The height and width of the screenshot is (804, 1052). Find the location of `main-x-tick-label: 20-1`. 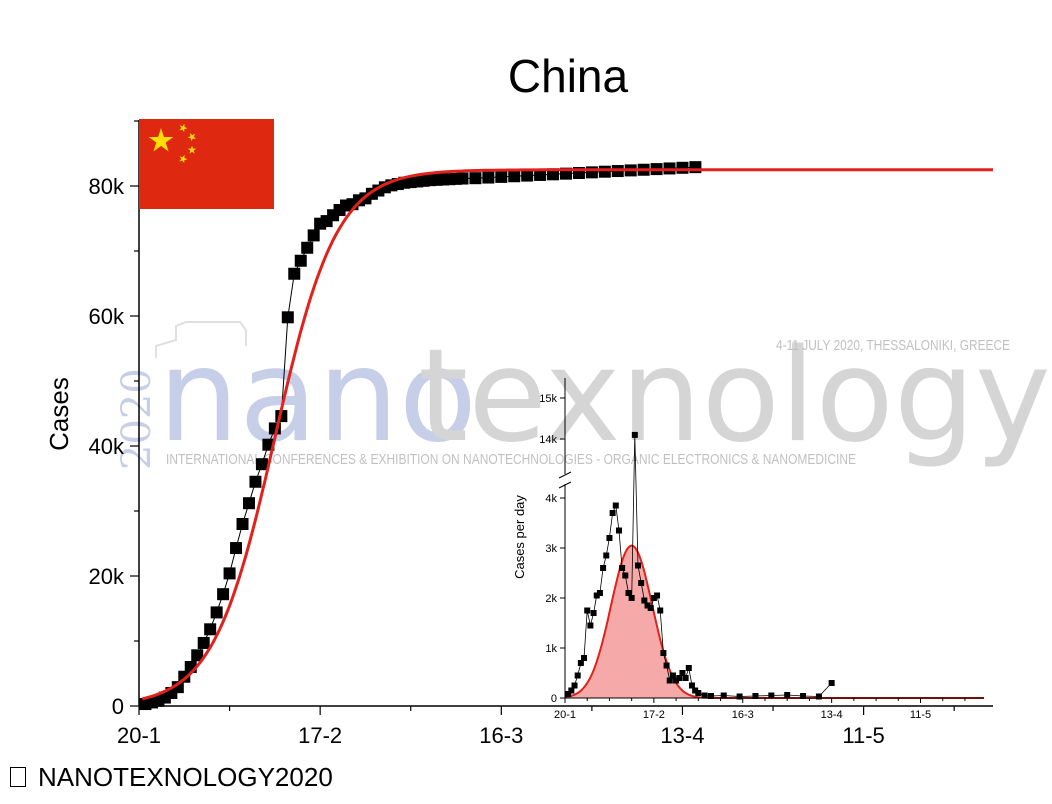

main-x-tick-label: 20-1 is located at coordinates (139, 735).